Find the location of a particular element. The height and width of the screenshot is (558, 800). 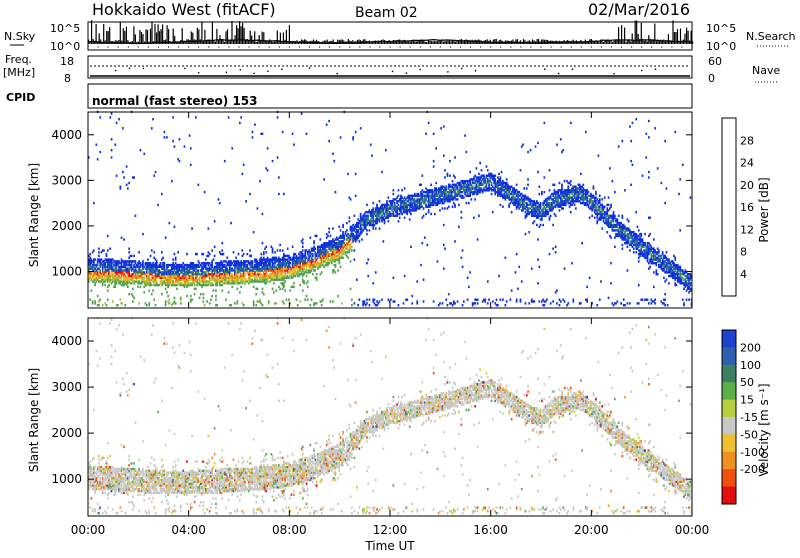

nave-tick-low: 0 is located at coordinates (711, 78).